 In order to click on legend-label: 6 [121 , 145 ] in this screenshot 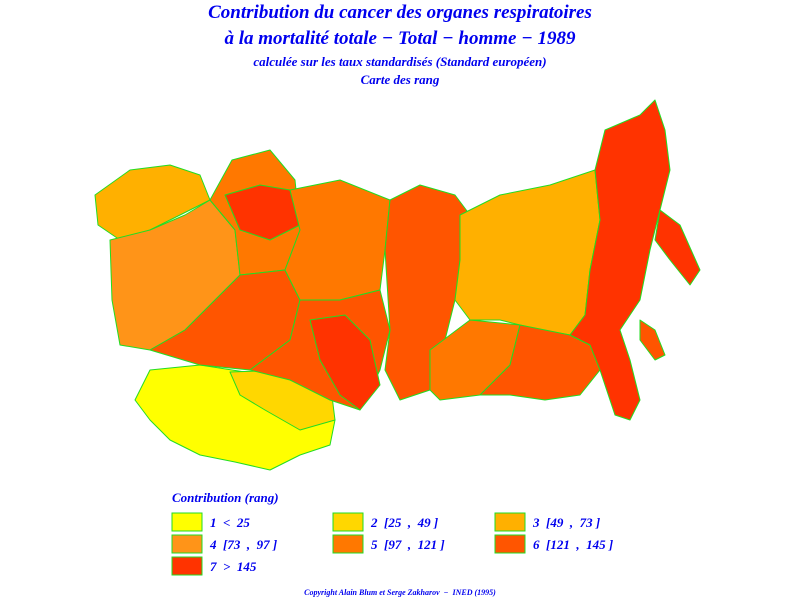, I will do `click(573, 544)`.